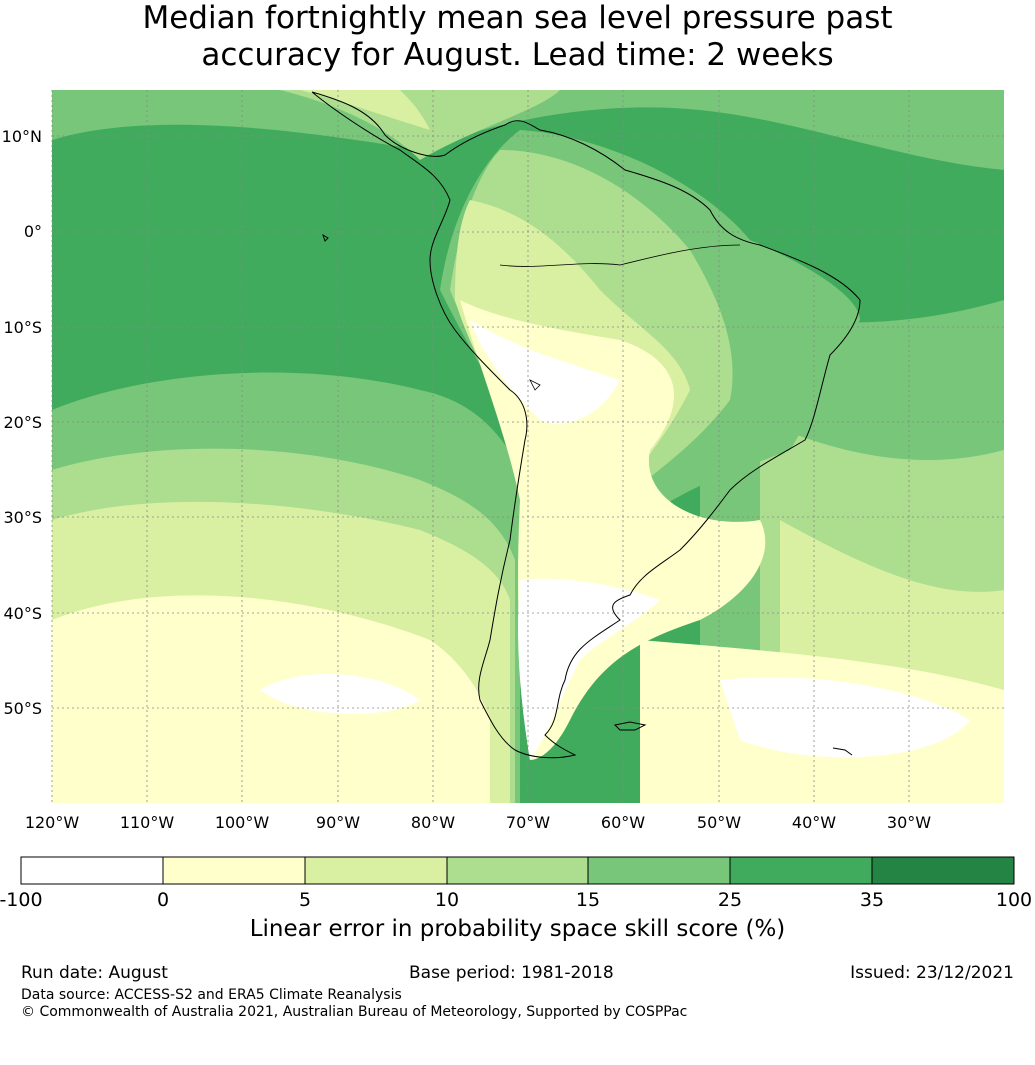  What do you see at coordinates (932, 973) in the screenshot?
I see `issued-date: Issued: 23/12/2021` at bounding box center [932, 973].